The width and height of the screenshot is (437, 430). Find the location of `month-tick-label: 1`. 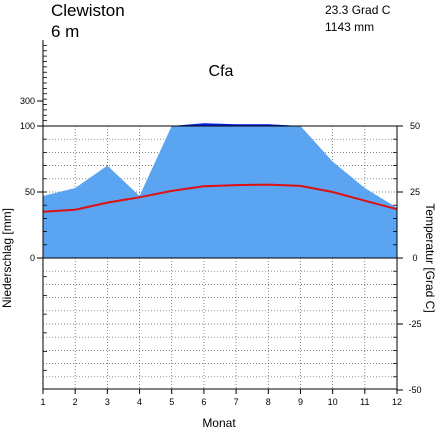

month-tick-label: 1 is located at coordinates (42, 402).